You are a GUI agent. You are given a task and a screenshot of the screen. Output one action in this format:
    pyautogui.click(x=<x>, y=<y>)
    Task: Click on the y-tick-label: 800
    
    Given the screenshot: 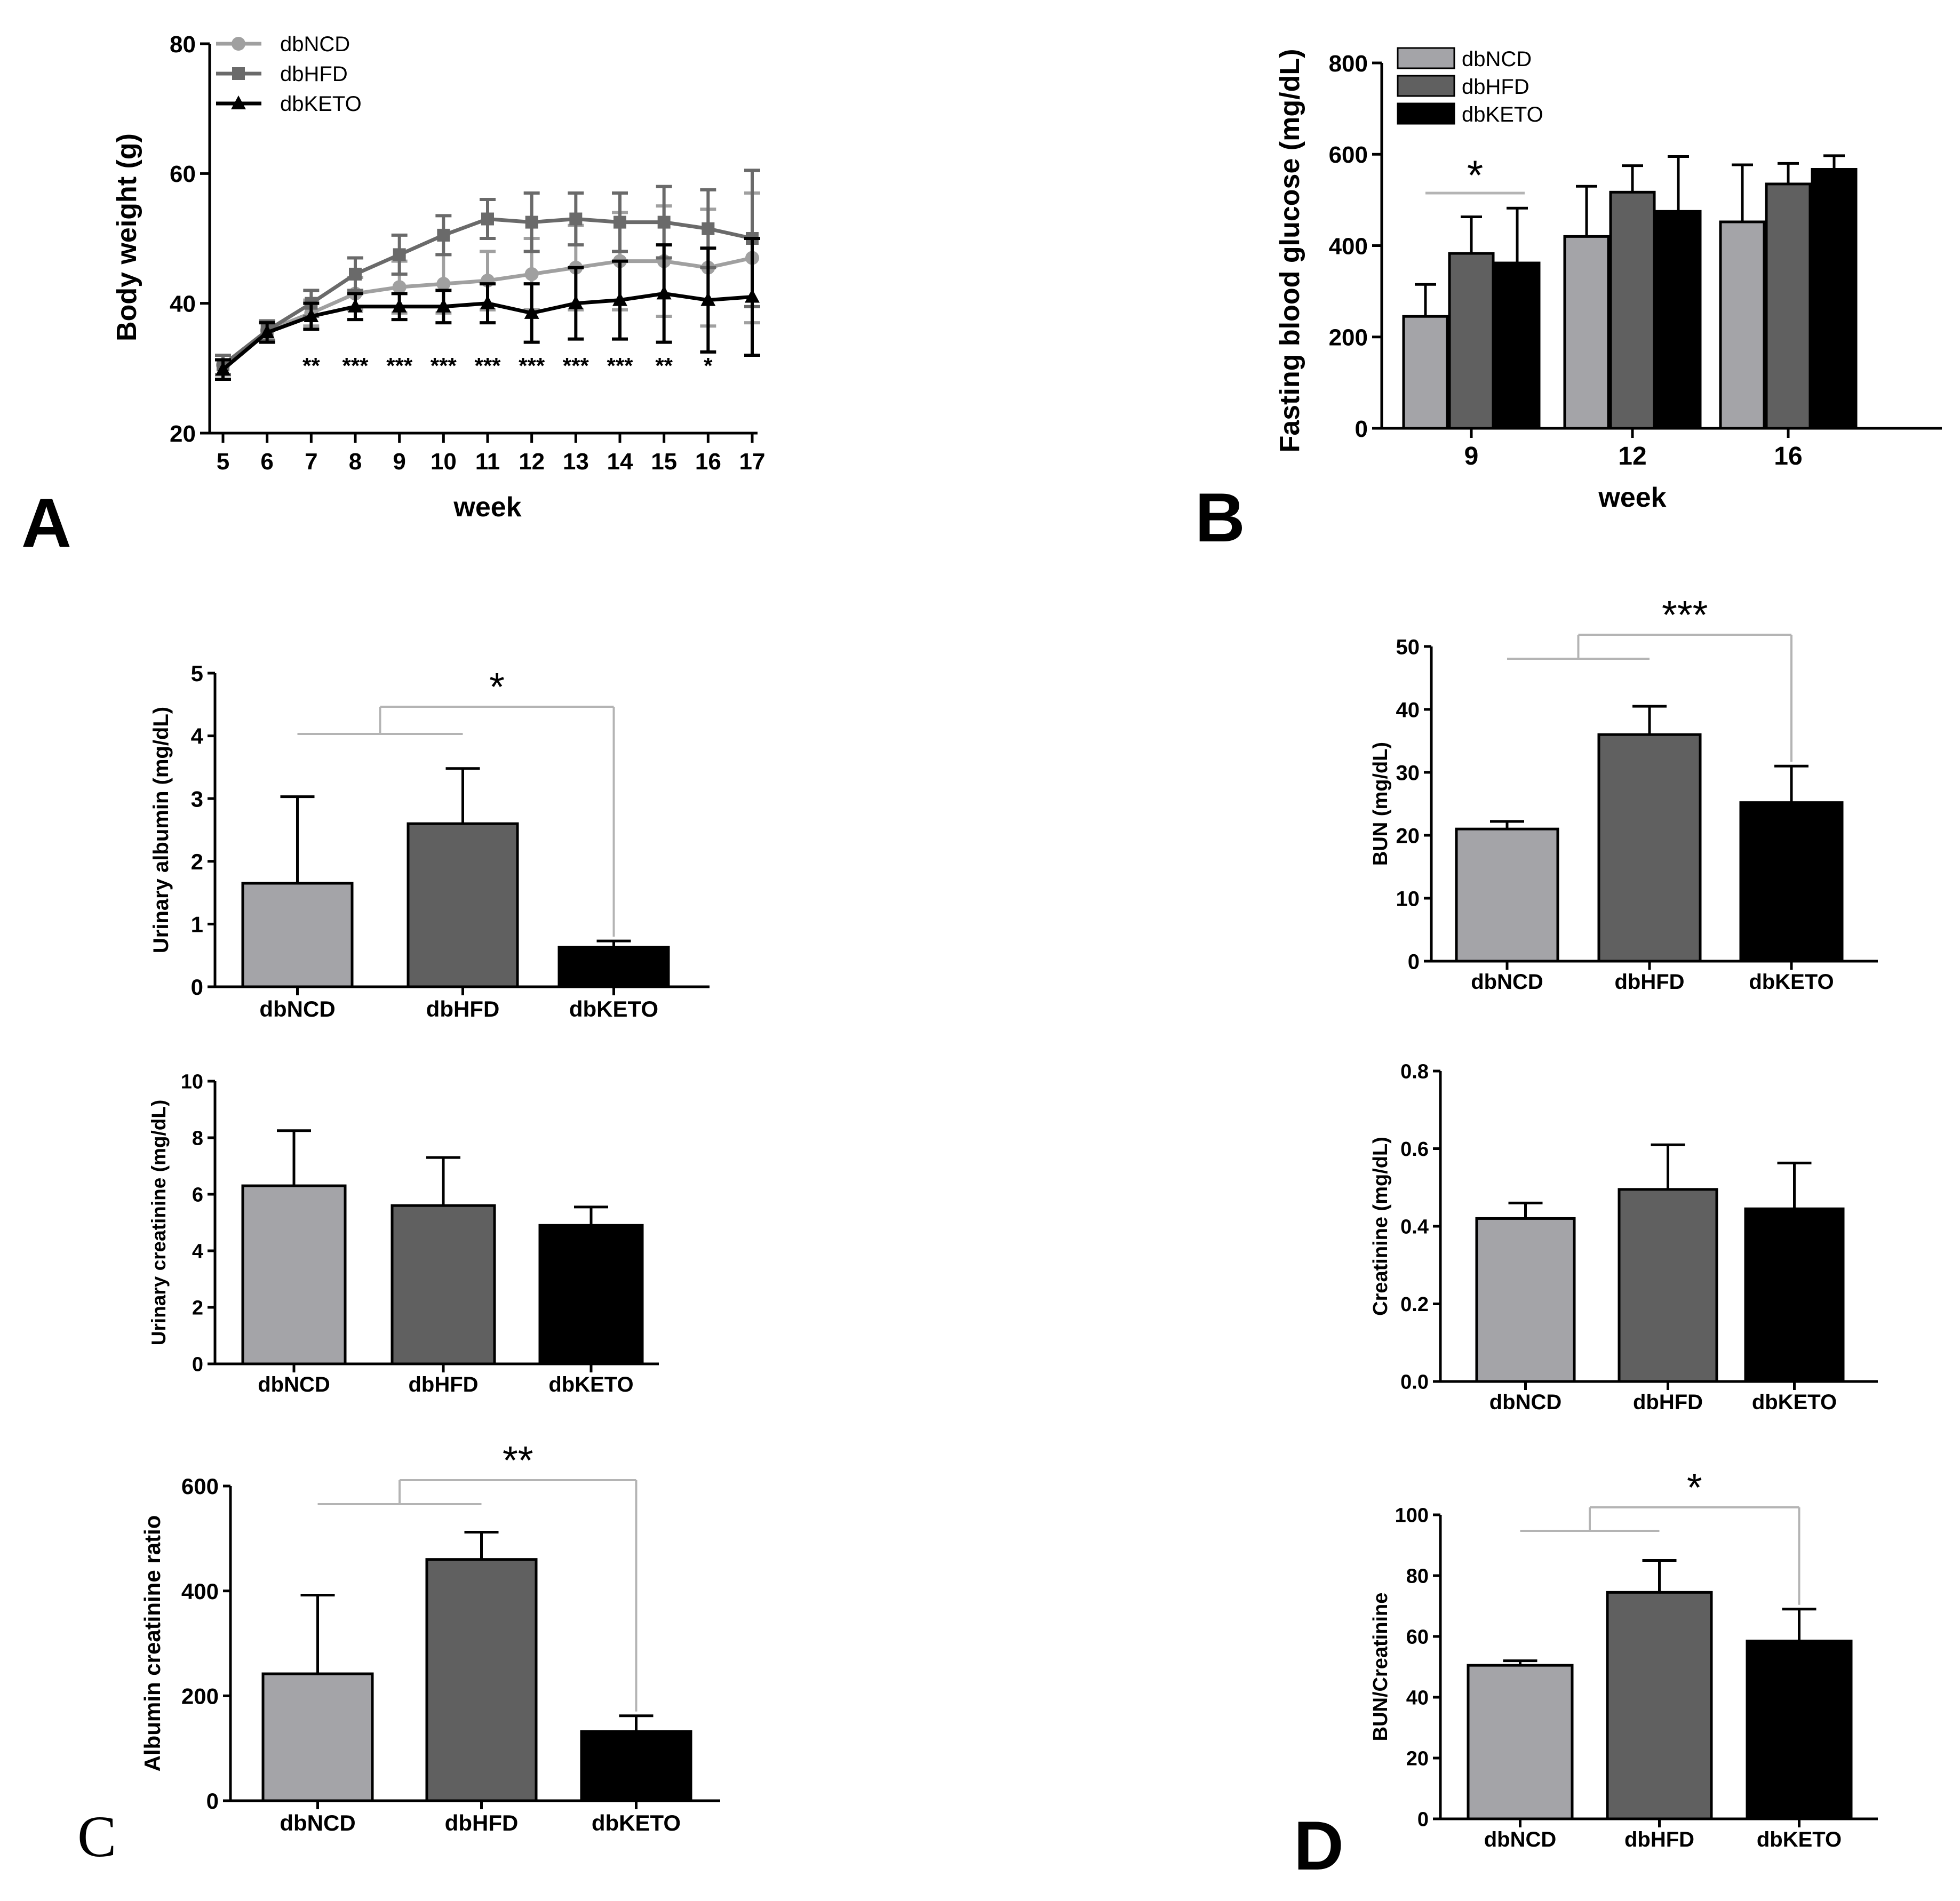 What is the action you would take?
    pyautogui.click(x=1348, y=64)
    